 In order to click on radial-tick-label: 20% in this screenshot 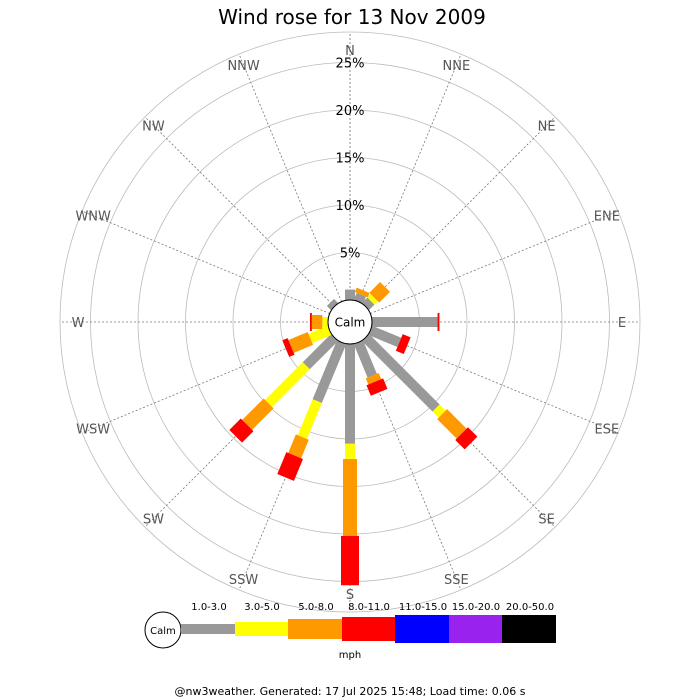, I will do `click(350, 111)`.